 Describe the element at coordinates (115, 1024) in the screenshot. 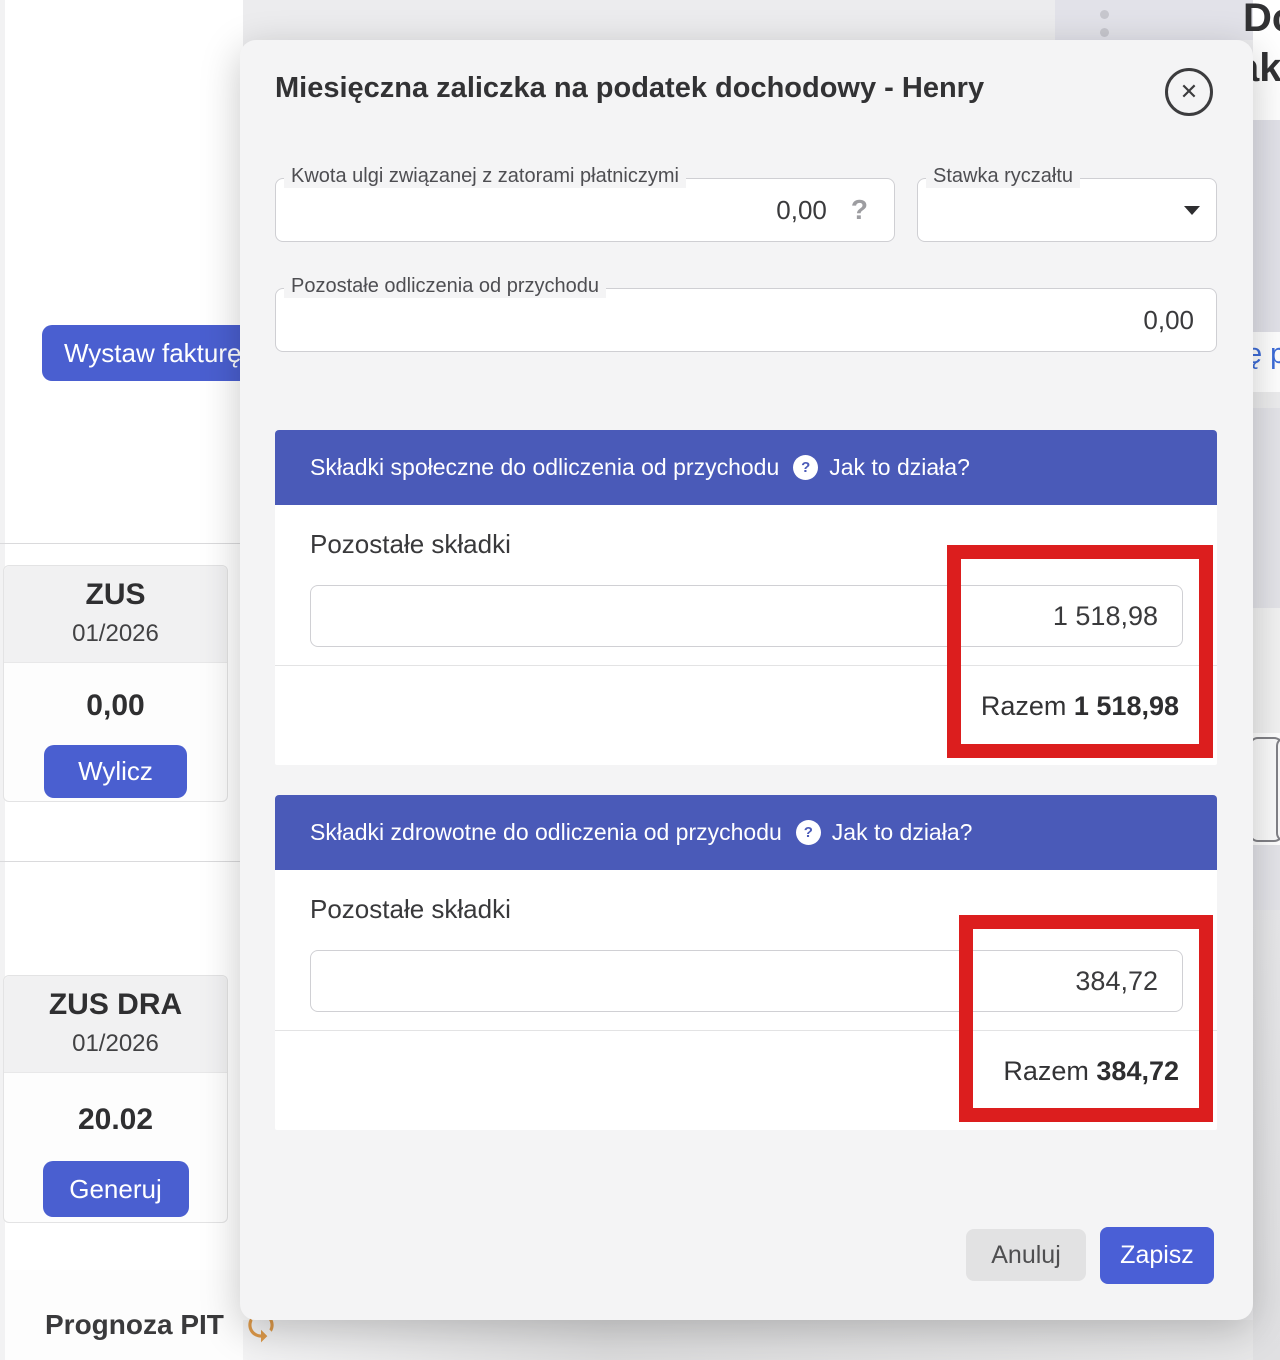

I see `zus-dra-card-header: ZUS DRA 01/2026` at that location.